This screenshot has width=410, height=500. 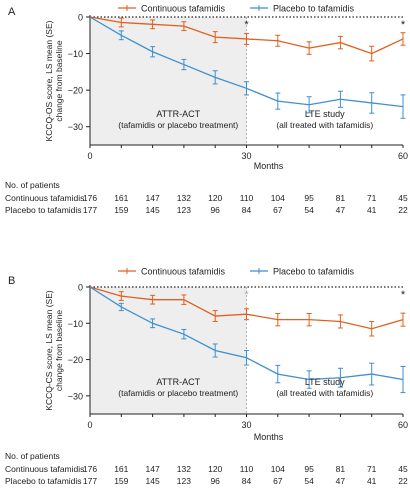 I want to click on panel-label: A, so click(x=12, y=12).